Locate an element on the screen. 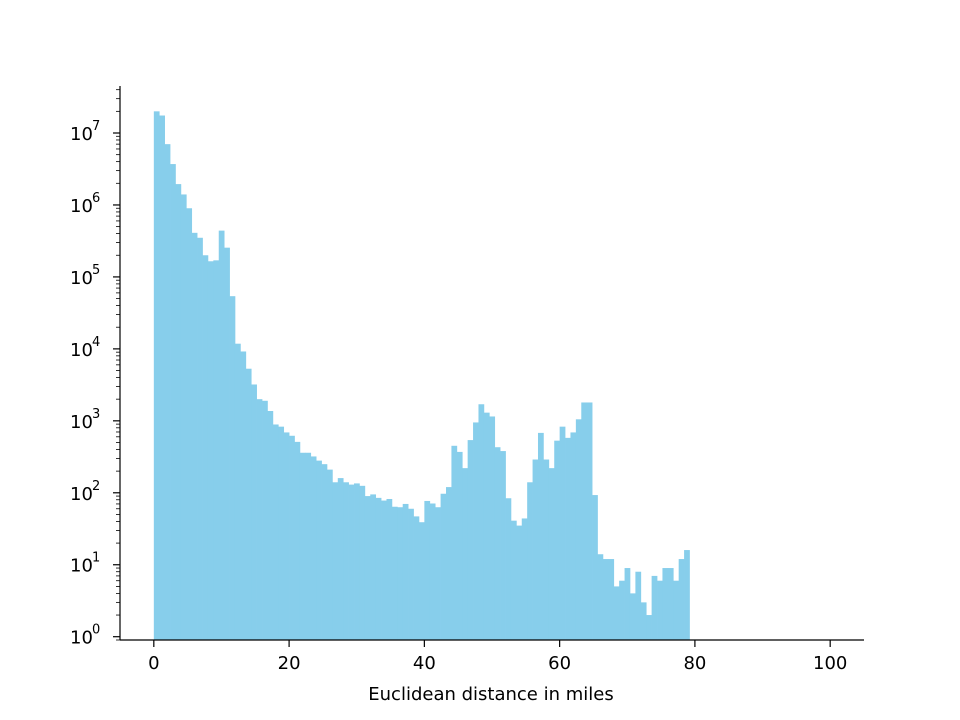  y-tick-exponent: 1 is located at coordinates (96, 558).